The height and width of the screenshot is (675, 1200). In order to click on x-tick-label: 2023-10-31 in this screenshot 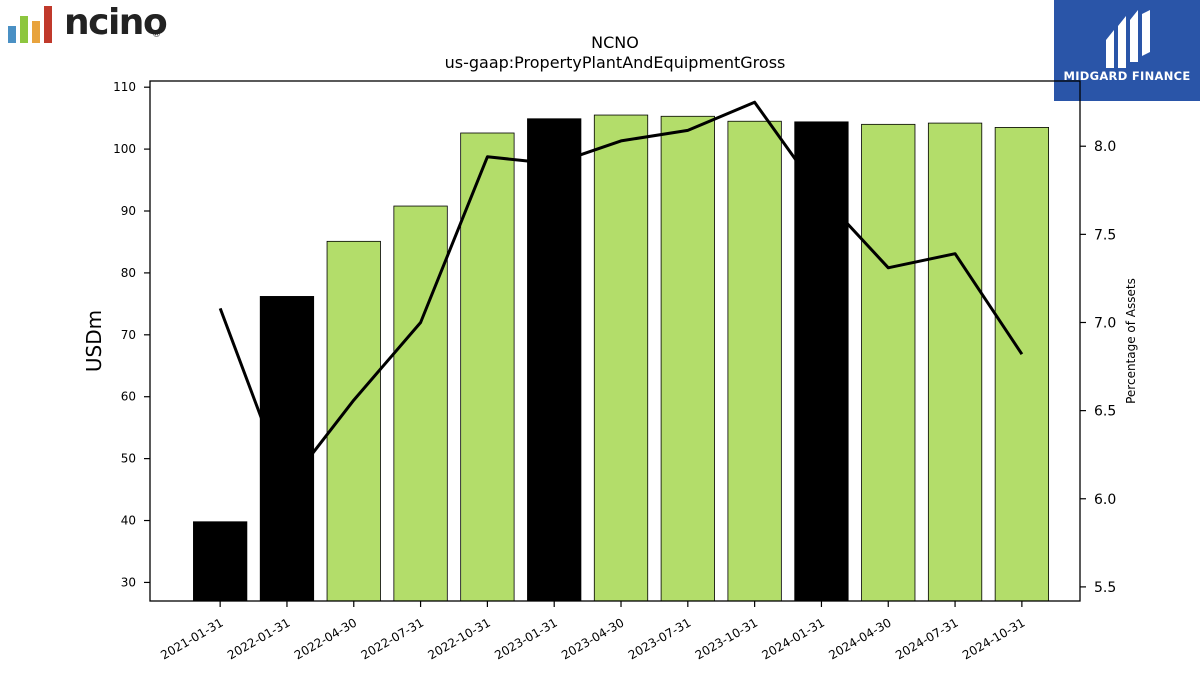, I will do `click(726, 638)`.